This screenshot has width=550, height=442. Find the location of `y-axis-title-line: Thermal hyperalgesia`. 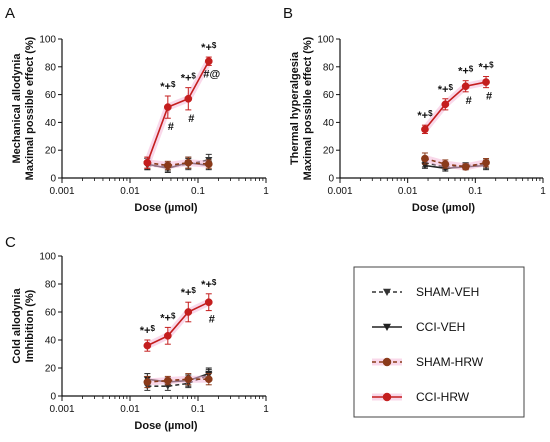

y-axis-title-line: Thermal hyperalgesia is located at coordinates (295, 108).